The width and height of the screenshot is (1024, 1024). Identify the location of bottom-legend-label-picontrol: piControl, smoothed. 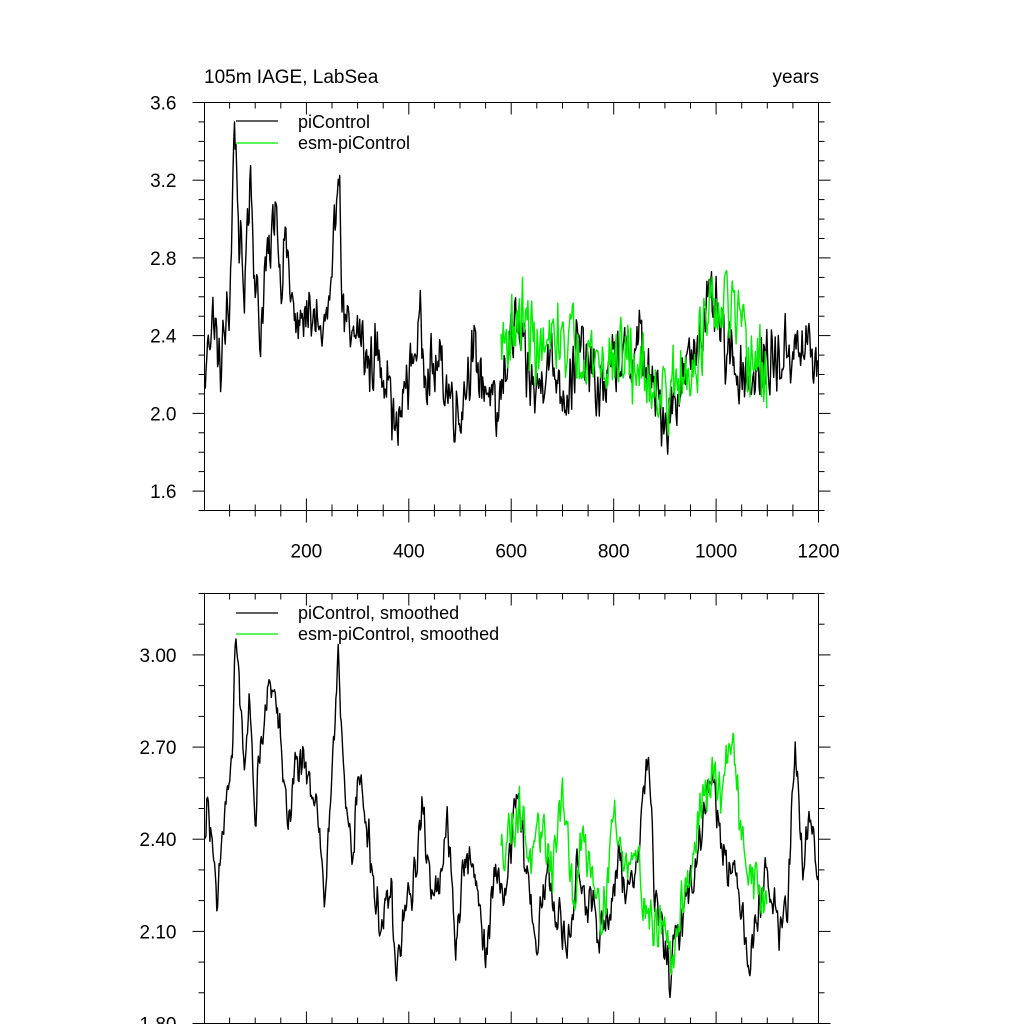
(378, 613).